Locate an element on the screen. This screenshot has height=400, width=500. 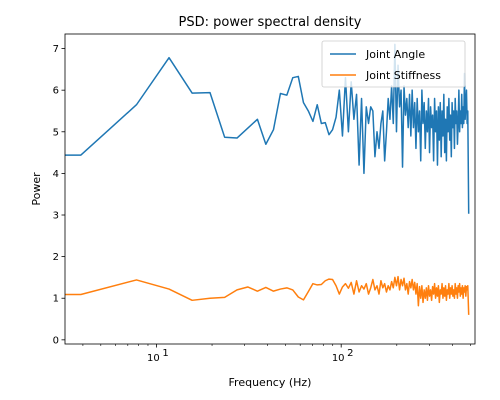
legend-box is located at coordinates (393, 64).